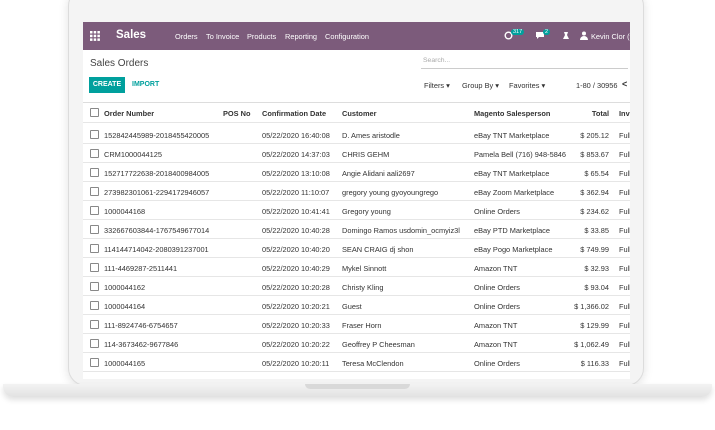 The height and width of the screenshot is (430, 715). Describe the element at coordinates (597, 85) in the screenshot. I see `pager: 1-80 / 30956` at that location.